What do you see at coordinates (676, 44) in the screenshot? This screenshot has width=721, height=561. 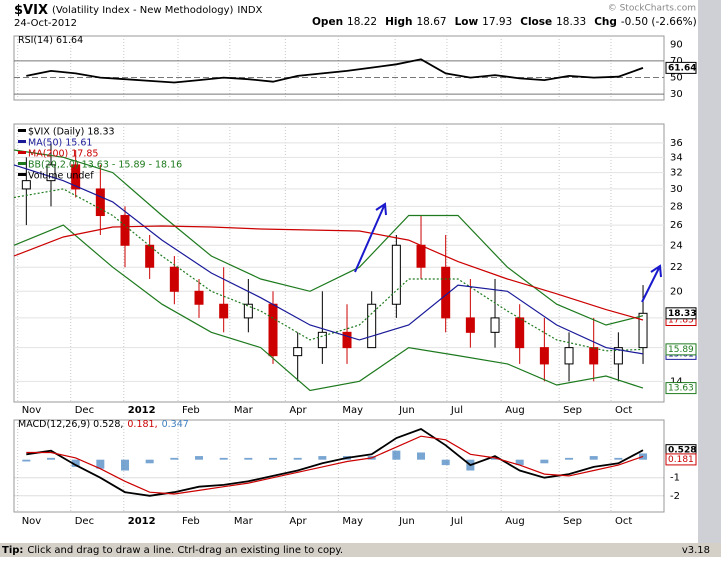 I see `y-tick-label: 90` at bounding box center [676, 44].